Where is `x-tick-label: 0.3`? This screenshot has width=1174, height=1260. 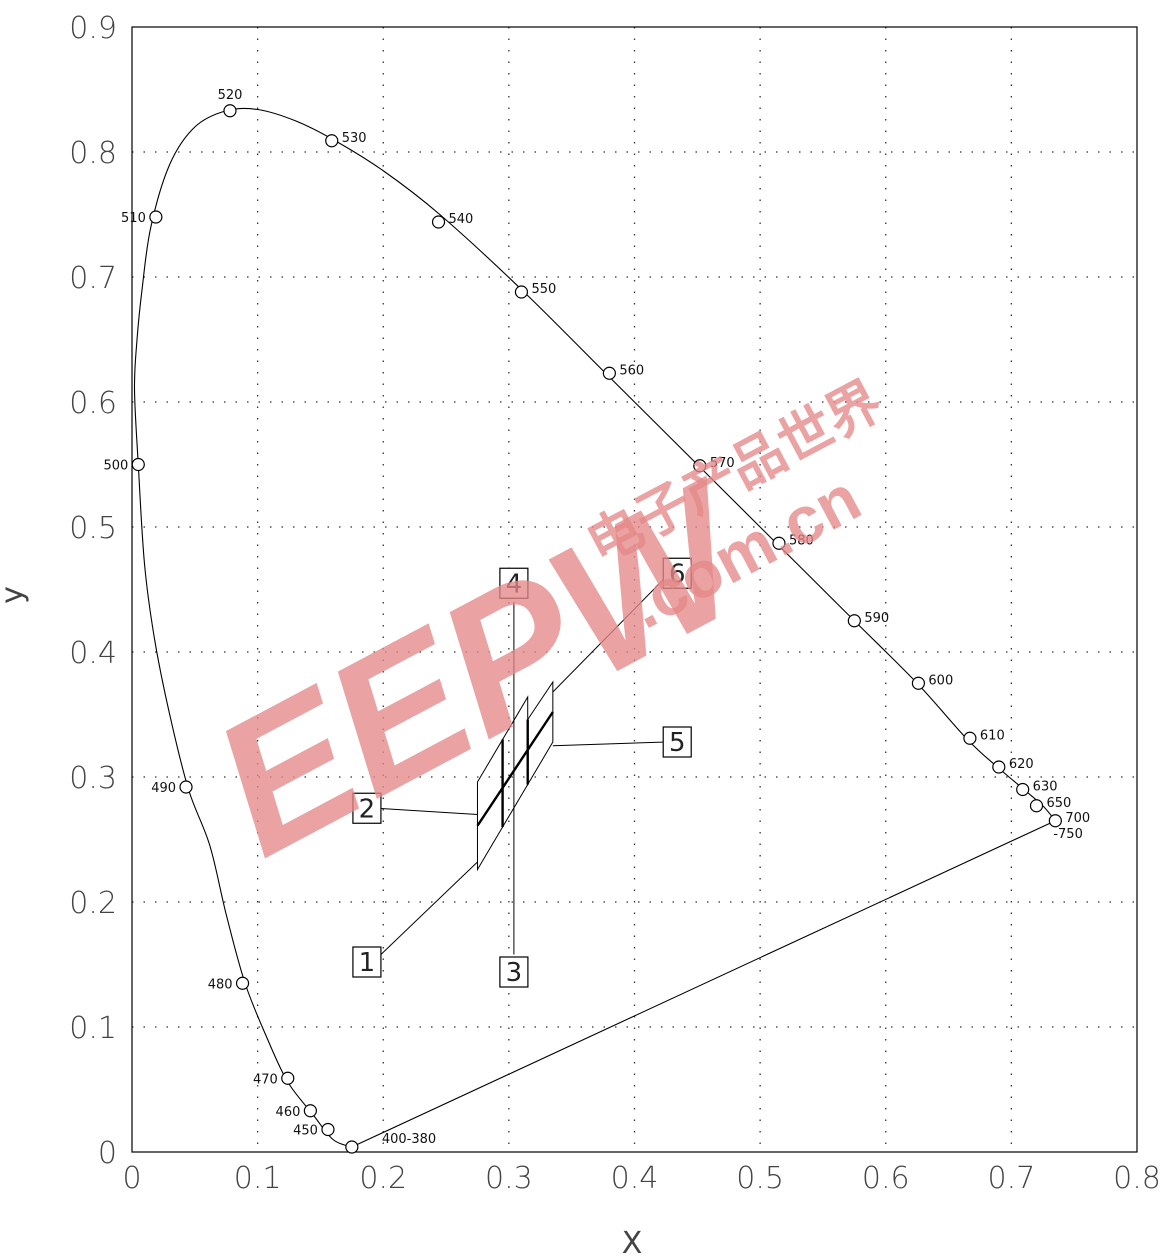 x-tick-label: 0.3 is located at coordinates (509, 1178).